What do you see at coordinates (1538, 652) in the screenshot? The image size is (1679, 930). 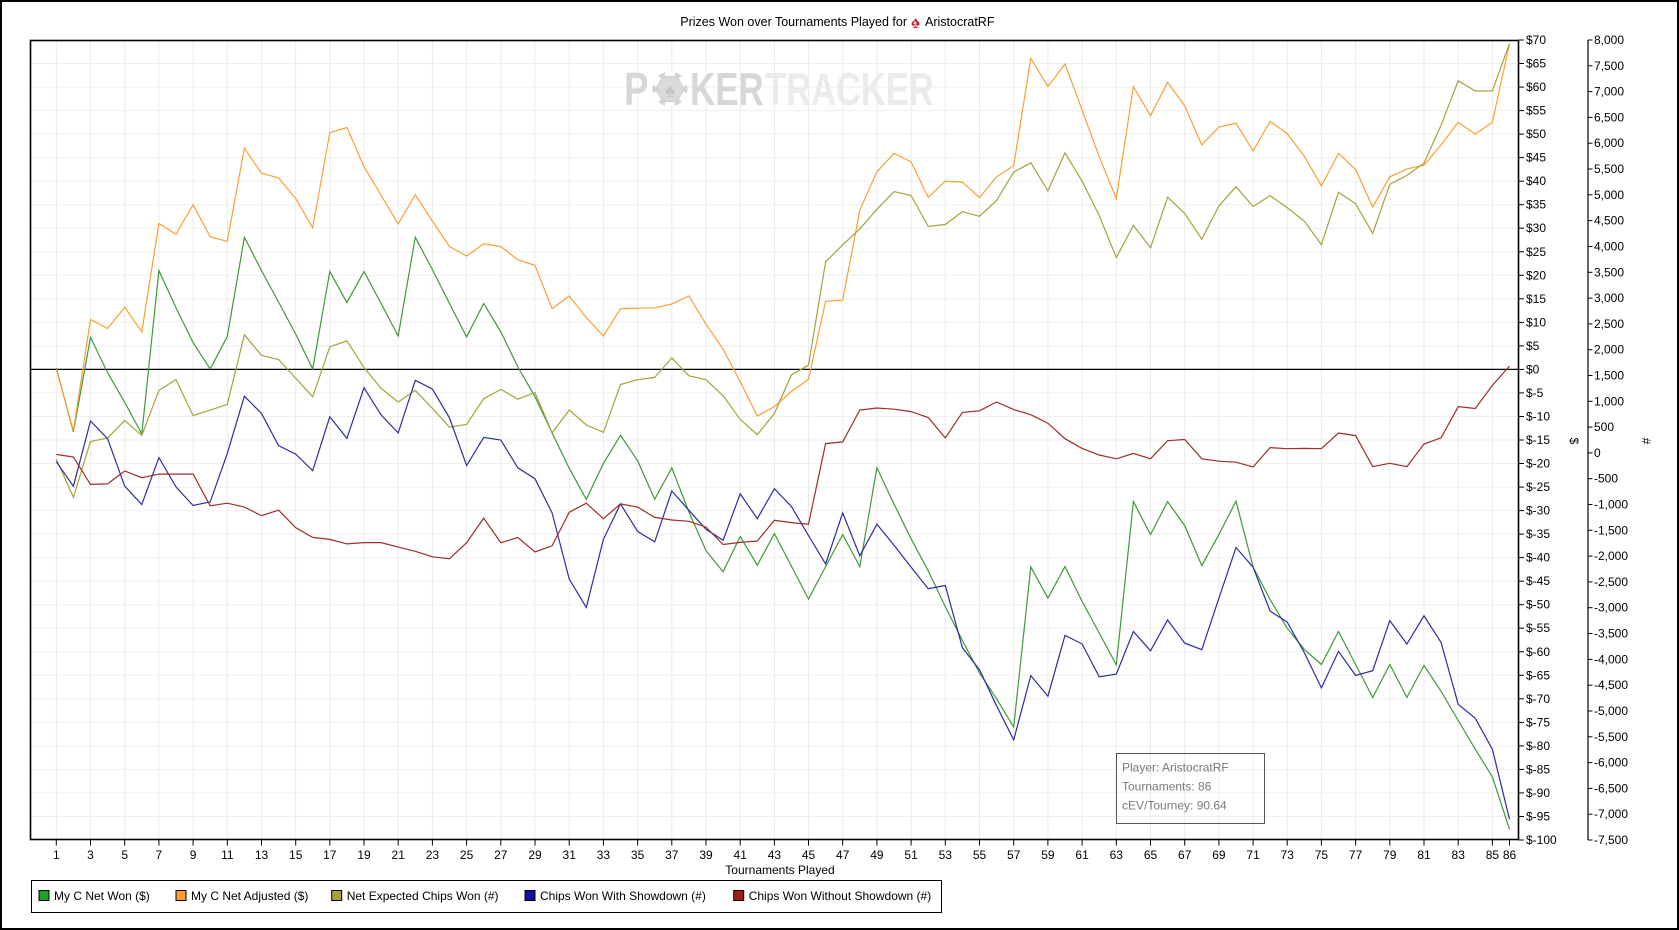 I see `svg-text: $-60` at bounding box center [1538, 652].